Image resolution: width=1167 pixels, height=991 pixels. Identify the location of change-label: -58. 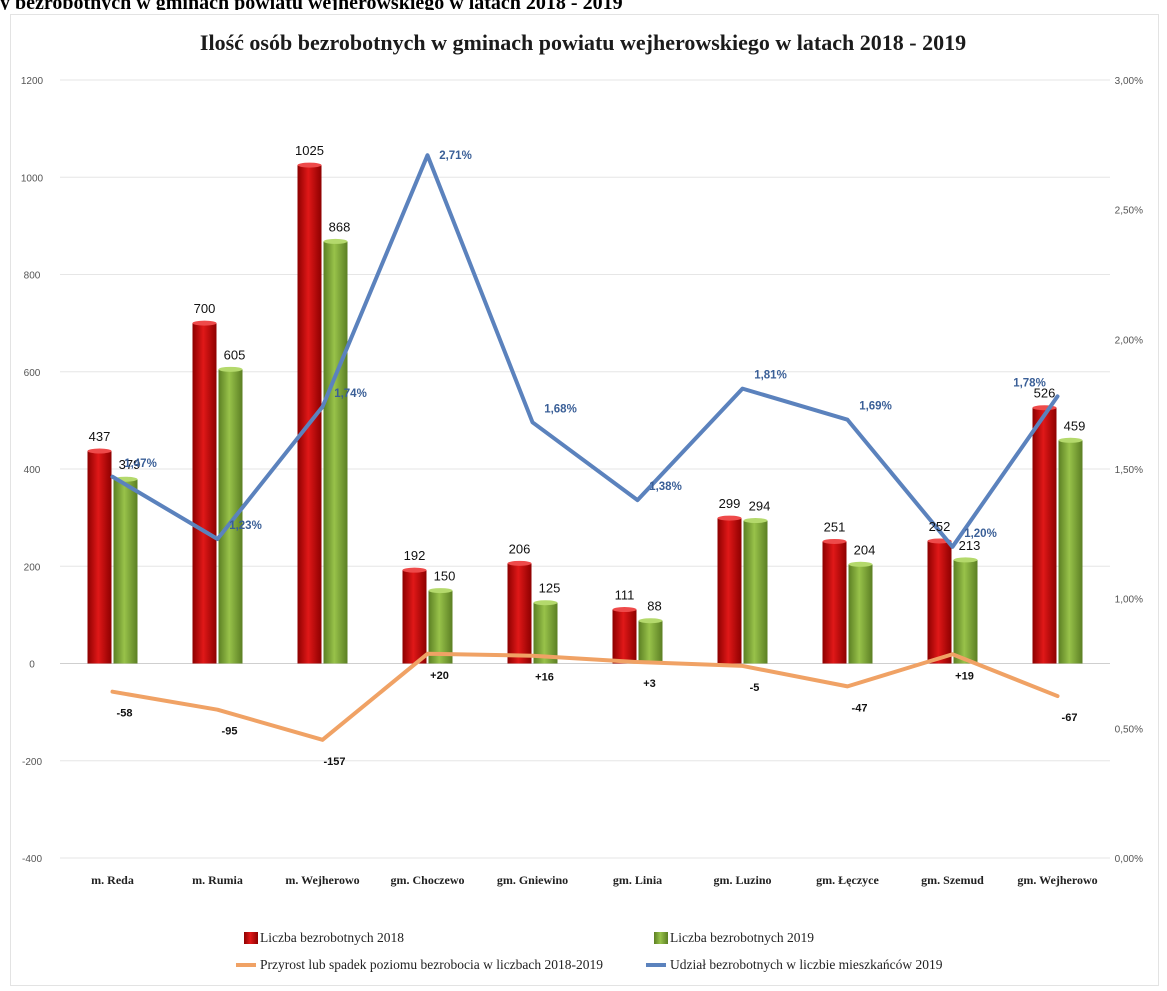
(125, 714).